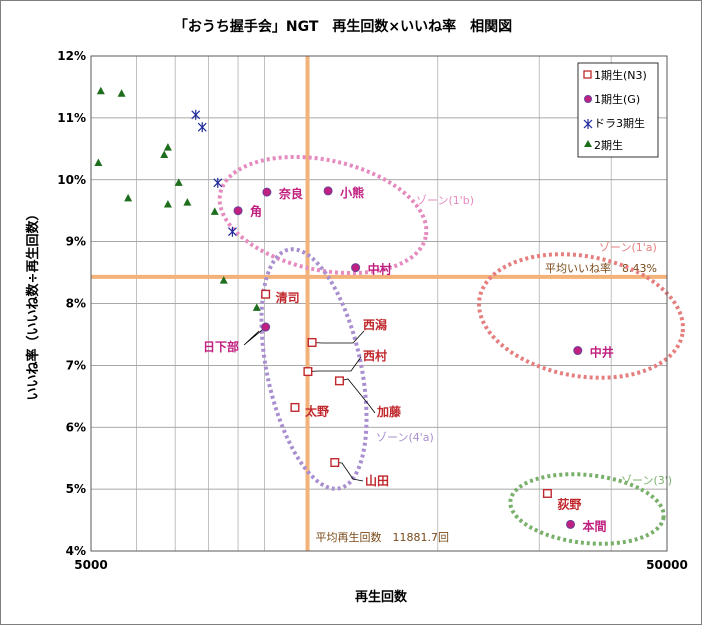 This screenshot has width=702, height=625. Describe the element at coordinates (377, 480) in the screenshot. I see `point-label: 山田` at that location.